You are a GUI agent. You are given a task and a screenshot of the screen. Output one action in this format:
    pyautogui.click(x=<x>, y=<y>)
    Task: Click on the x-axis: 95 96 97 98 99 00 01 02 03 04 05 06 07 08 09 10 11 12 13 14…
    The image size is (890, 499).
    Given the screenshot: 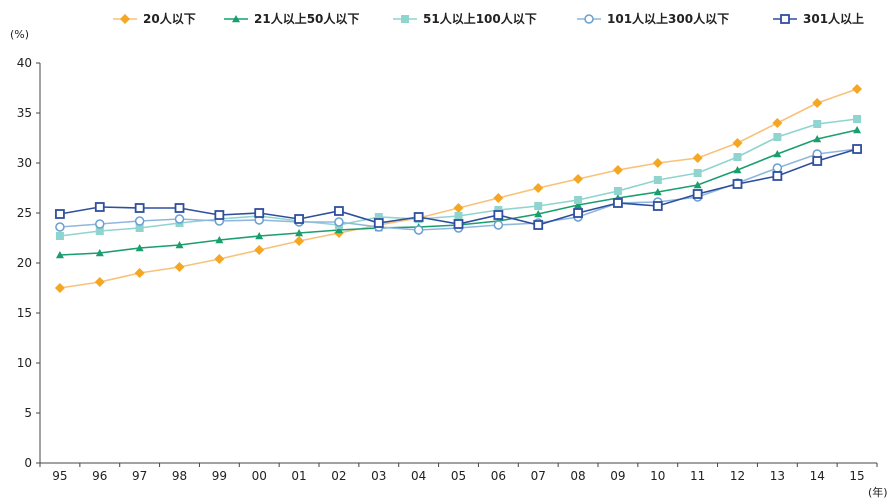 What is the action you would take?
    pyautogui.click(x=458, y=472)
    